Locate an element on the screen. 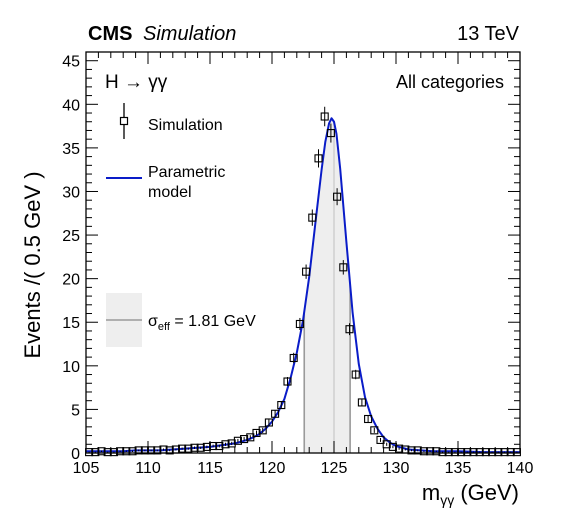 This screenshot has height=512, width=580. x-tick-label: 120 is located at coordinates (272, 468).